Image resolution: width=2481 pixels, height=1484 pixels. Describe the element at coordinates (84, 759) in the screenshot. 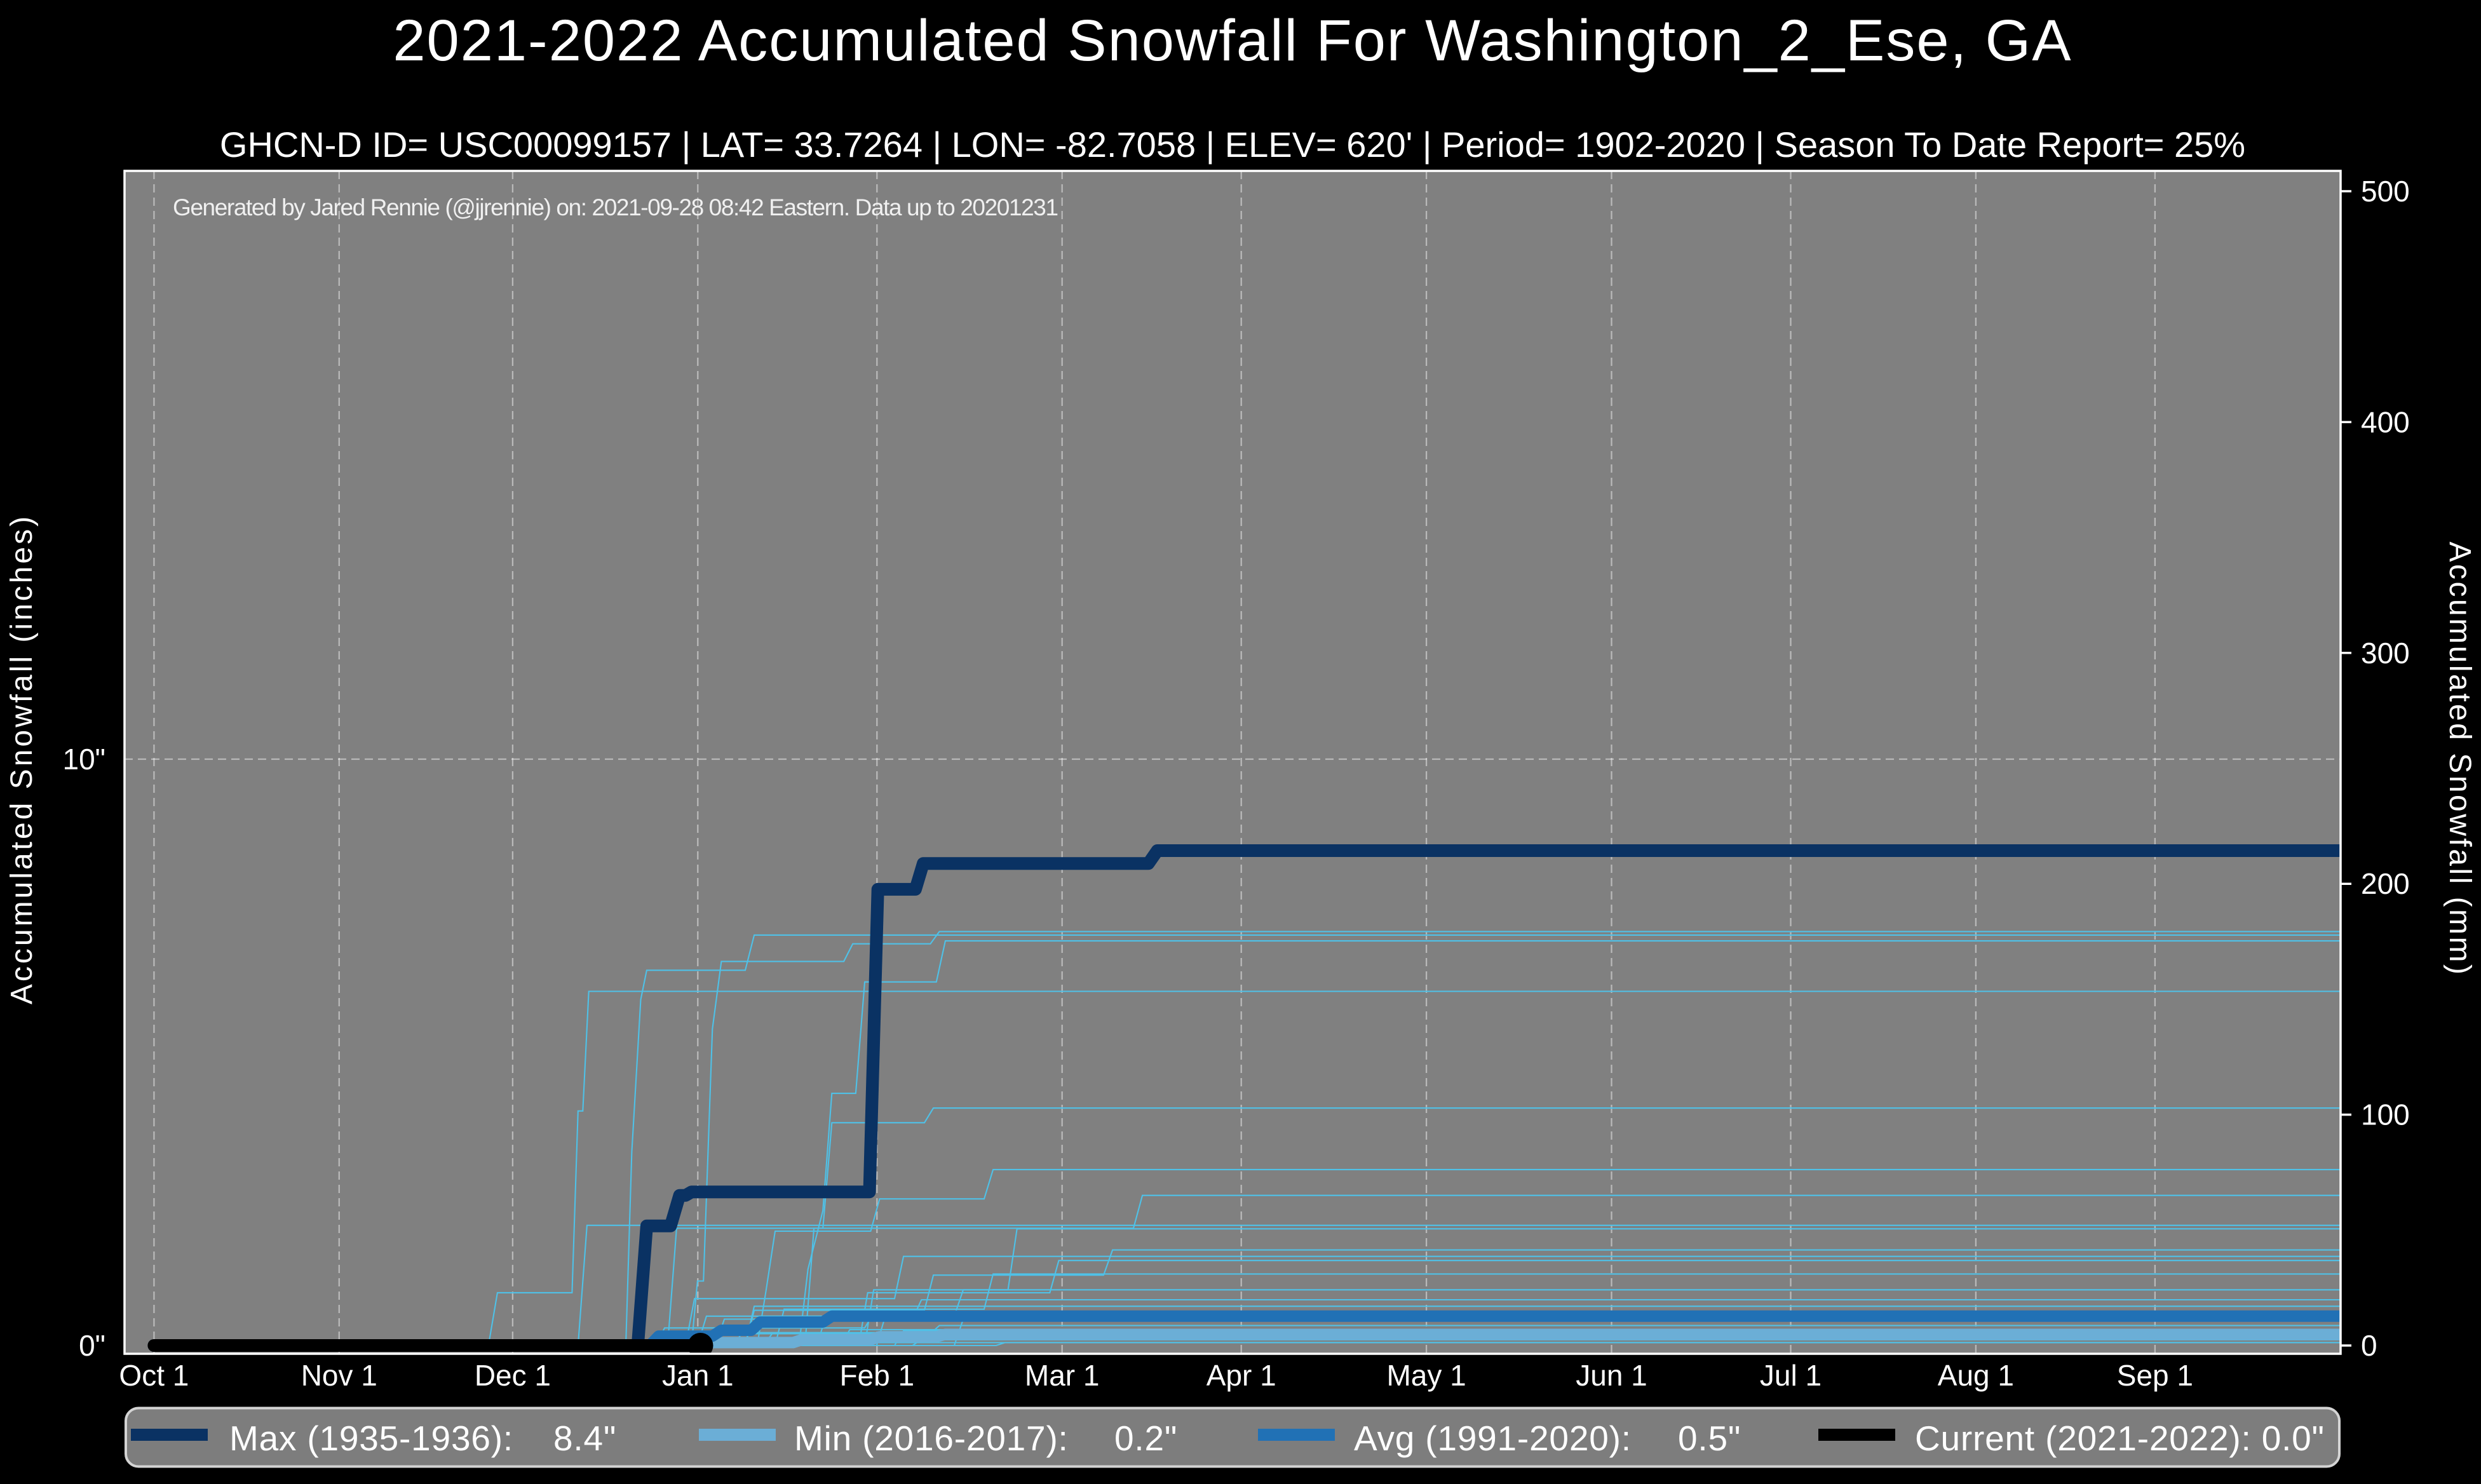

I see `svg-text: 10"` at that location.